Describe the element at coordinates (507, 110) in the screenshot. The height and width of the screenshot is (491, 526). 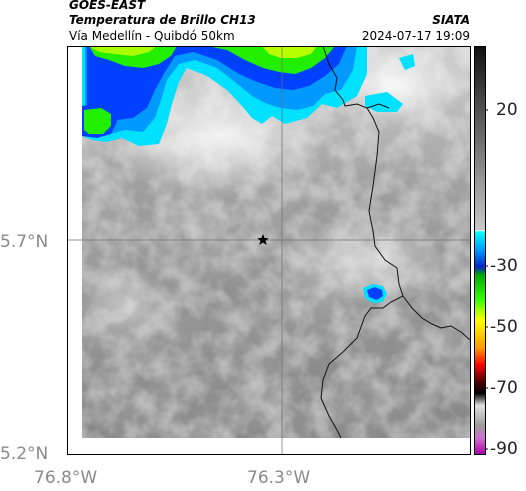
I see `colorbar-tick-label: 20` at that location.